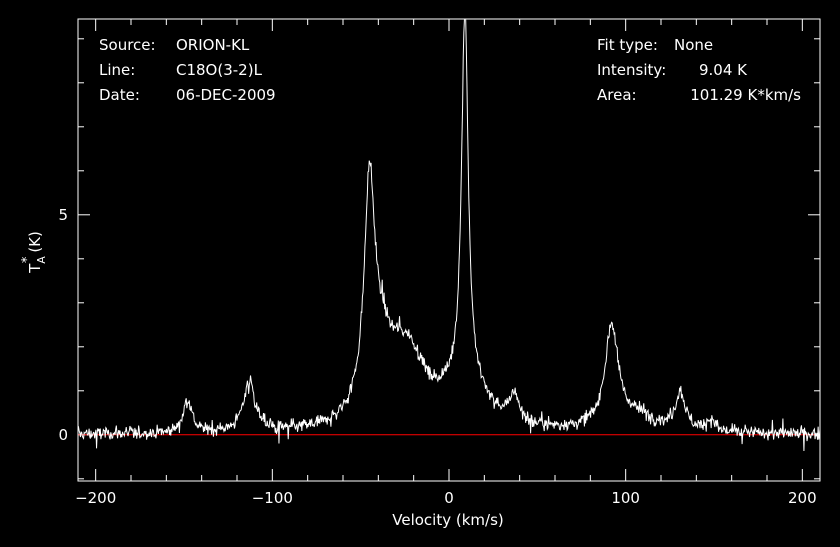 The image size is (840, 547). What do you see at coordinates (802, 498) in the screenshot?
I see `x-tick-label: 200` at bounding box center [802, 498].